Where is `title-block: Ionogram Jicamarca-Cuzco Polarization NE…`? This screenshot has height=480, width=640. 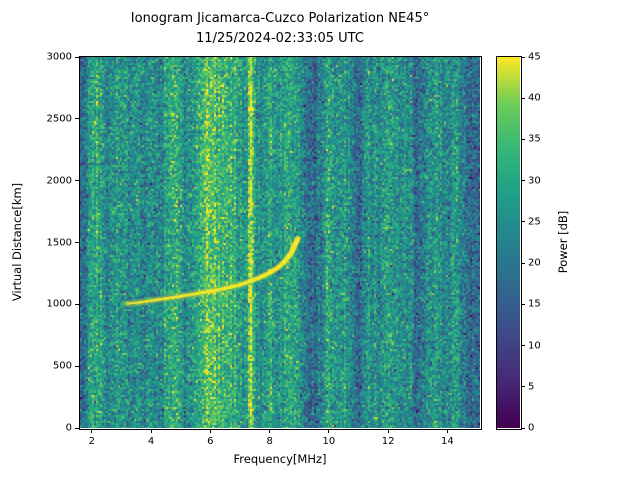 title-block: Ionogram Jicamarca-Cuzco Polarization NE… is located at coordinates (280, 29).